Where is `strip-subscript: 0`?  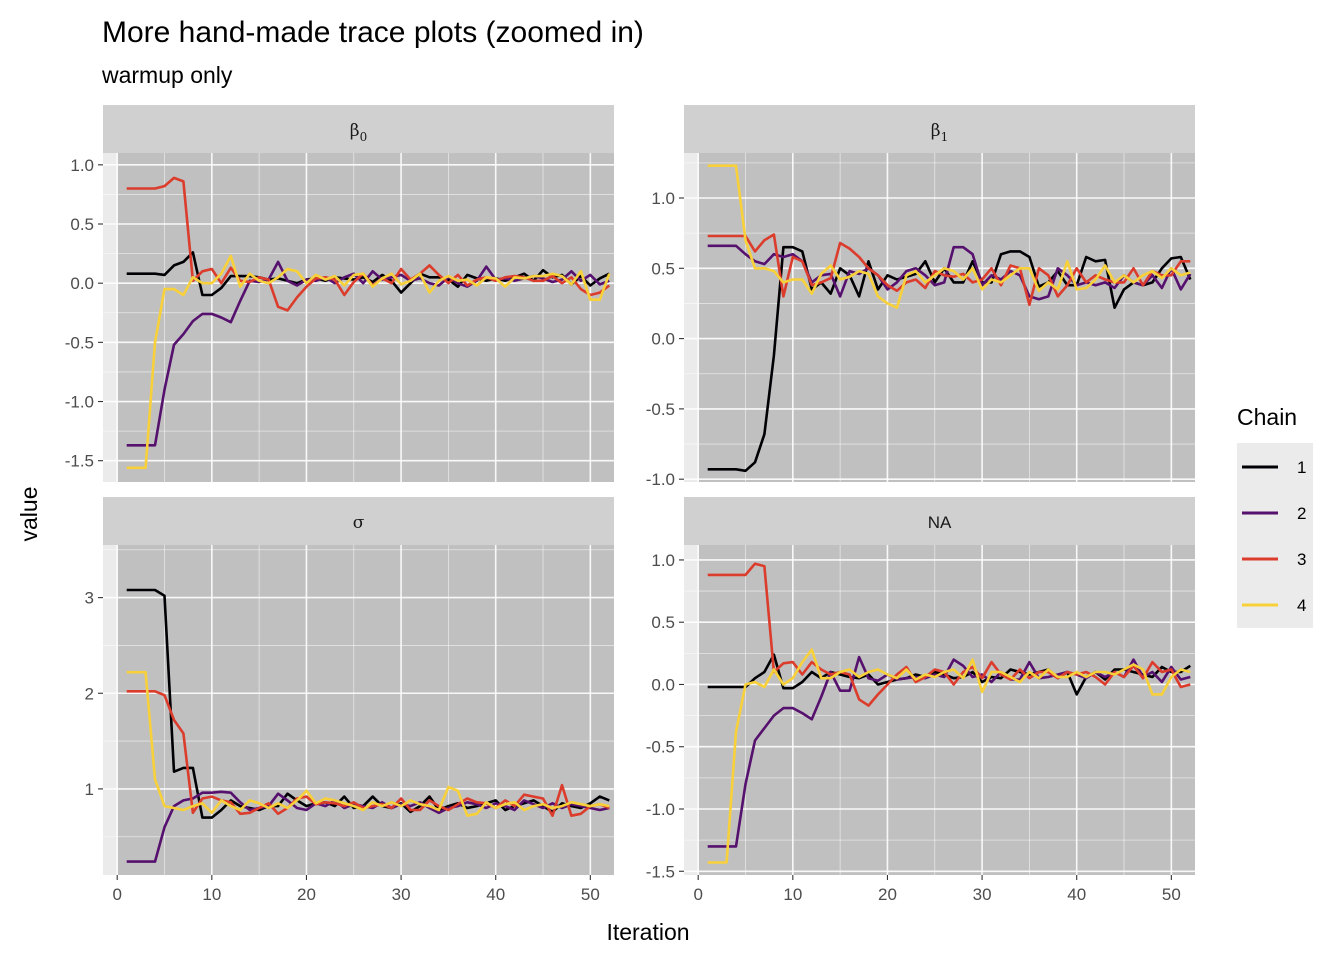 strip-subscript: 0 is located at coordinates (364, 137).